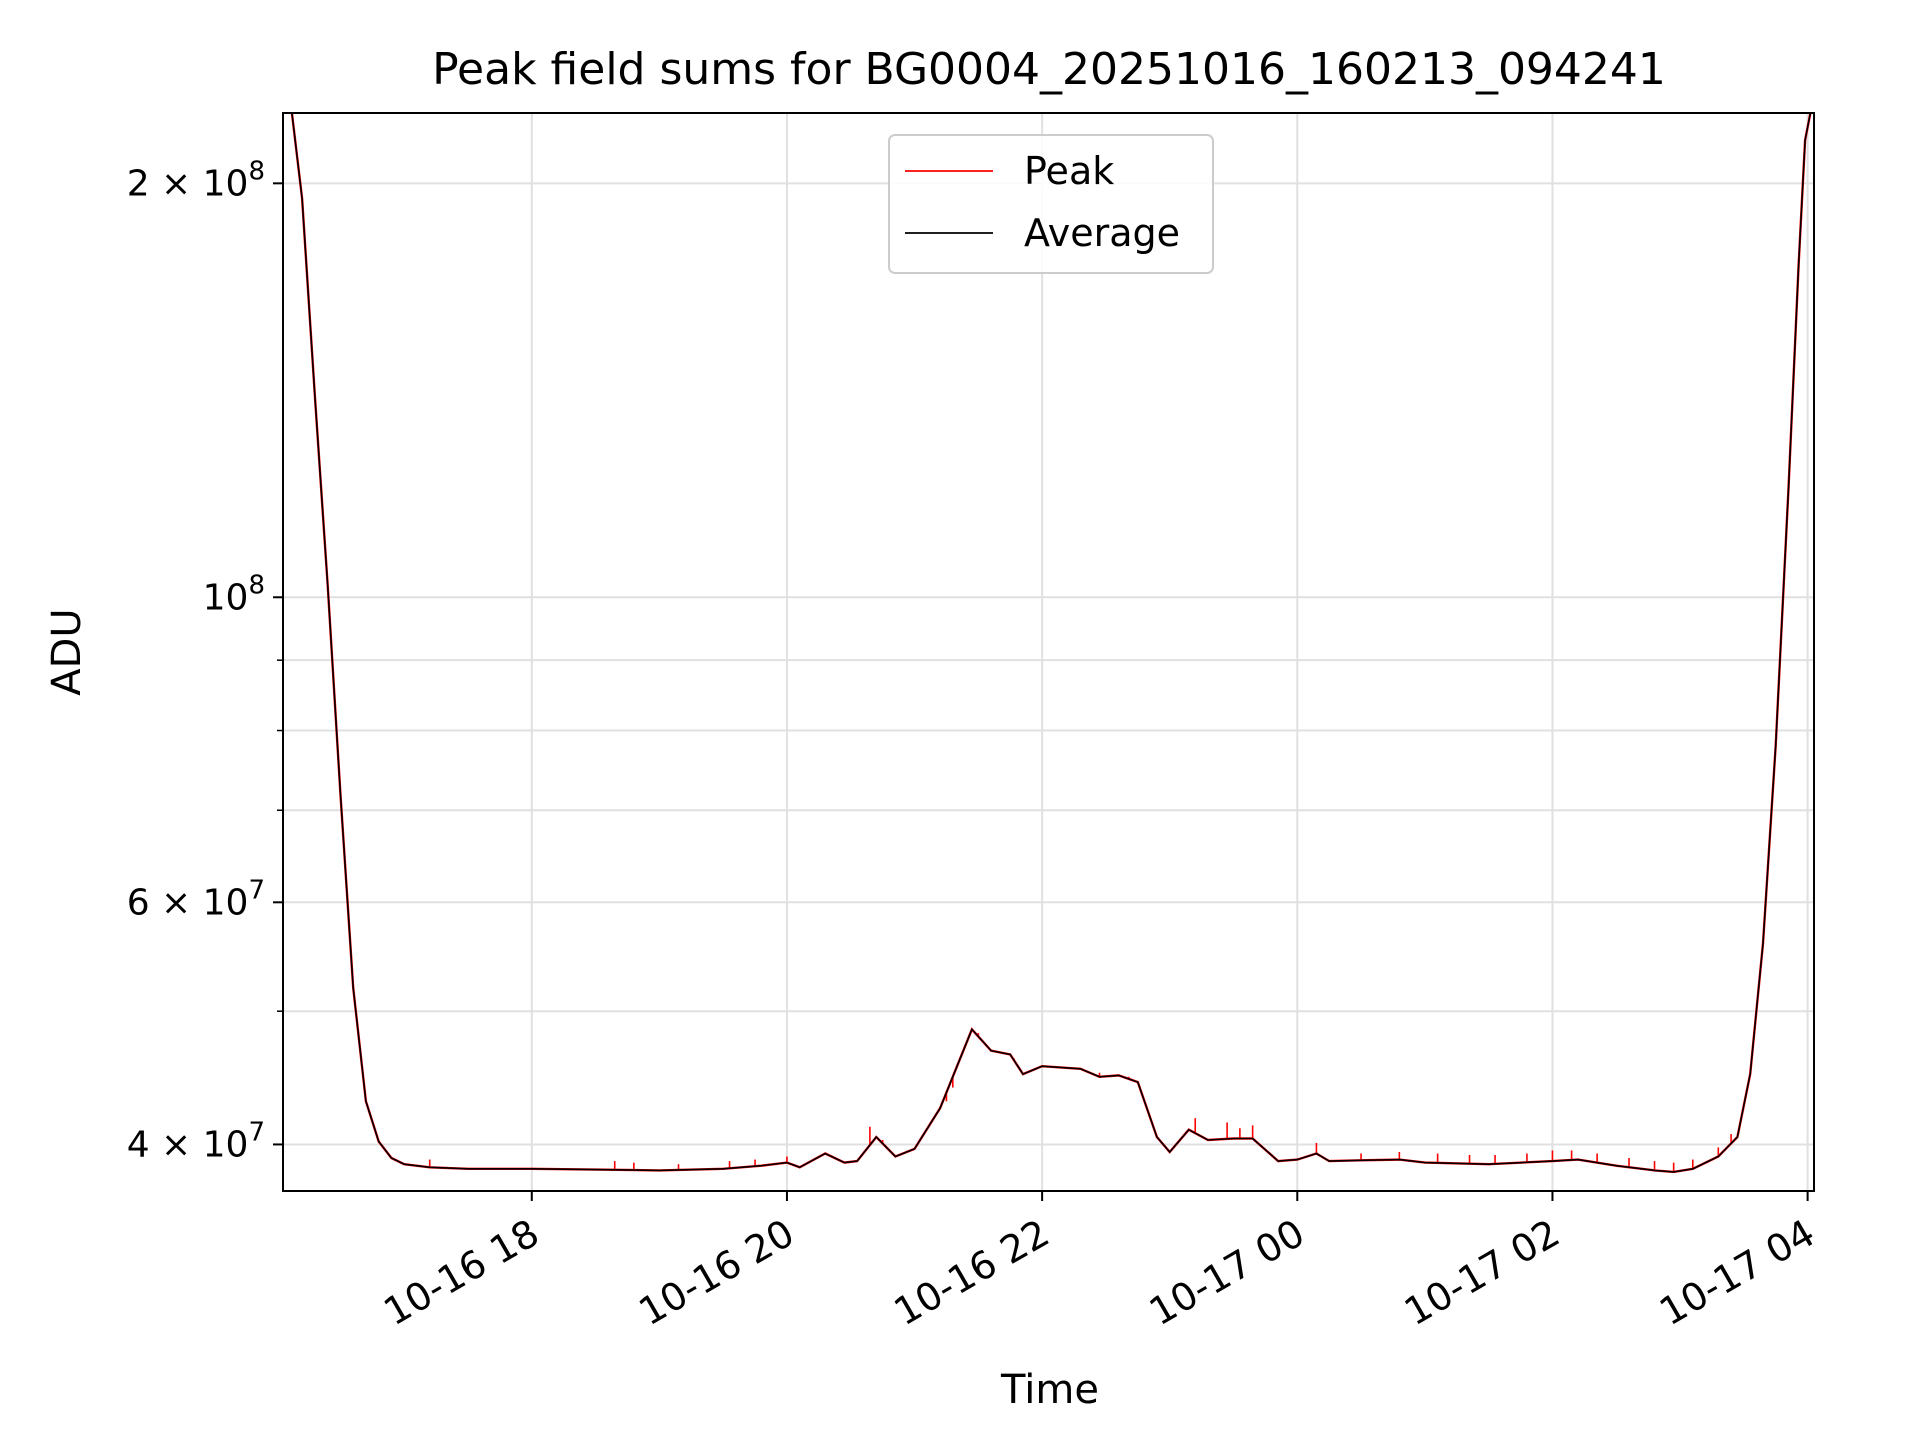  What do you see at coordinates (196, 899) in the screenshot?
I see `y-tick-label: 6 × 107` at bounding box center [196, 899].